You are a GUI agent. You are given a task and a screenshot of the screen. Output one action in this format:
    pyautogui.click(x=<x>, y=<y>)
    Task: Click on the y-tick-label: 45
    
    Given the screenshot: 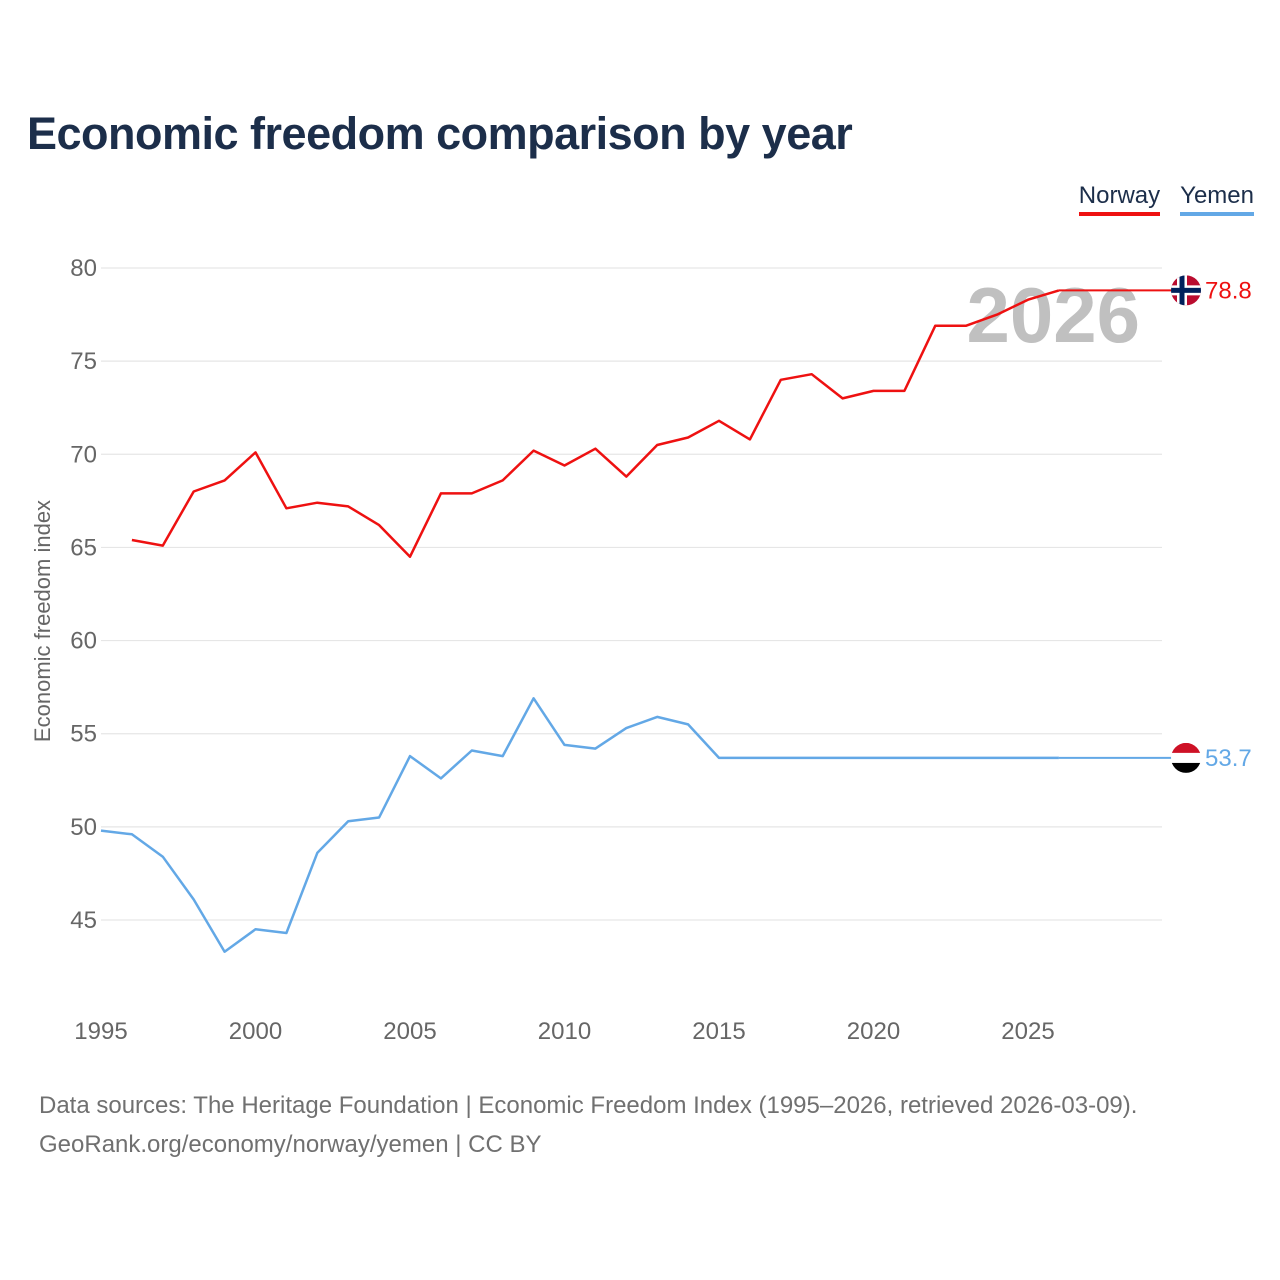 What is the action you would take?
    pyautogui.click(x=83, y=920)
    